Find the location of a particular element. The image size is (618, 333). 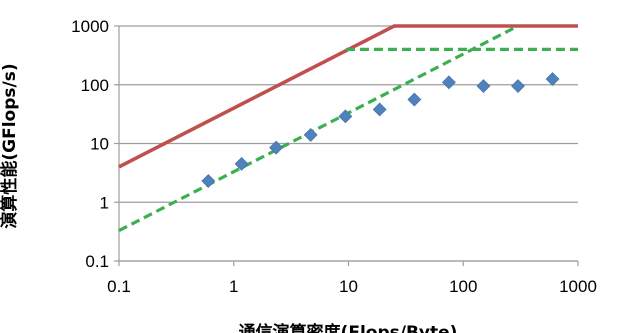

y-tick-label-2: 10 is located at coordinates (99, 144).